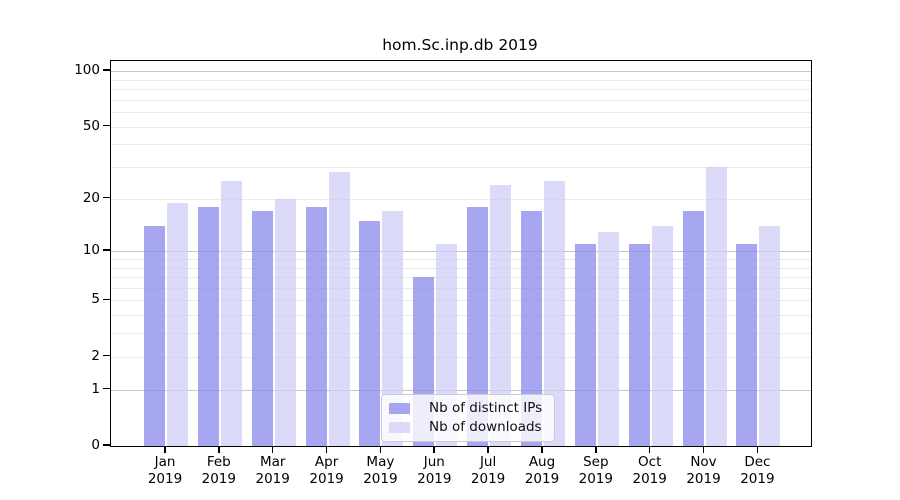  I want to click on y-tick-label-5: 5, so click(95, 299).